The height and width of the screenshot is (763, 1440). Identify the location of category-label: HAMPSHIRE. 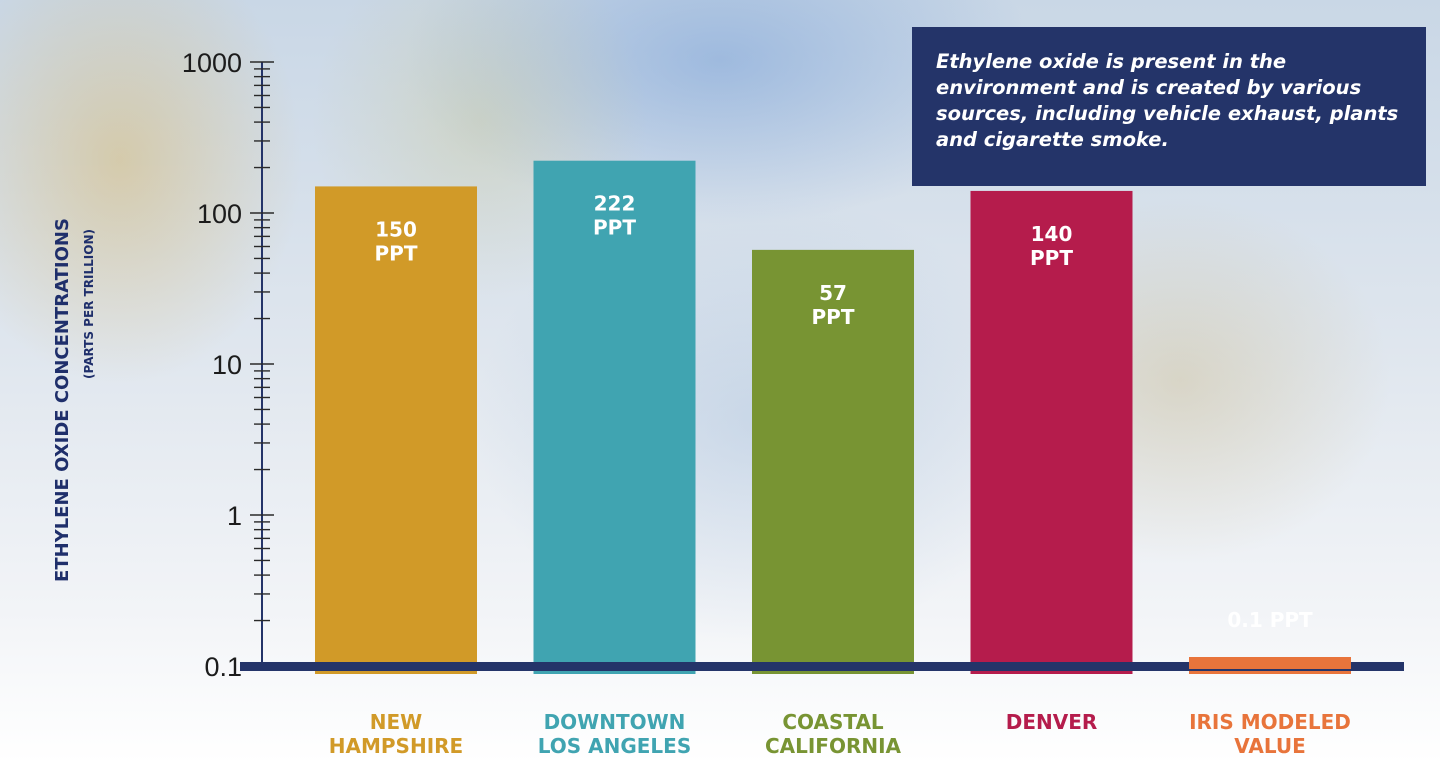
(396, 746).